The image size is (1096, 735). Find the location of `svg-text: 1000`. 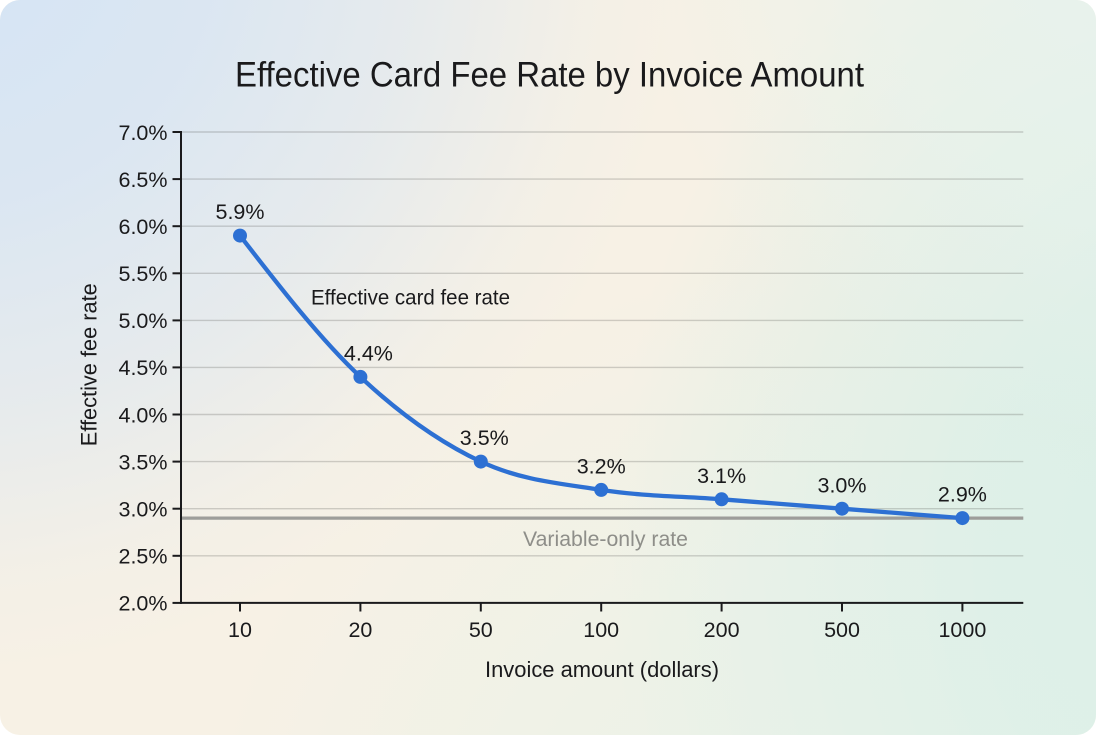

svg-text: 1000 is located at coordinates (962, 630).